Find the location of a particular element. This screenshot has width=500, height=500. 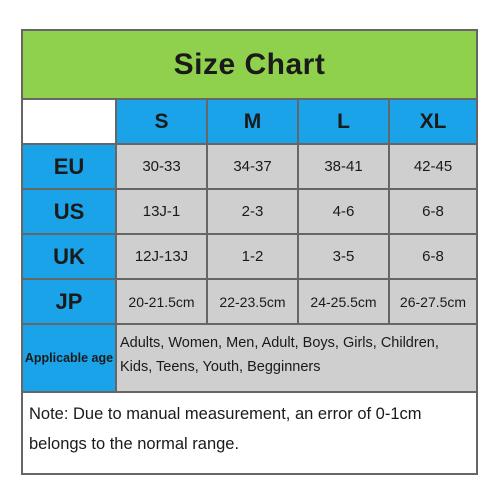

region-label-us: US is located at coordinates (70, 211).